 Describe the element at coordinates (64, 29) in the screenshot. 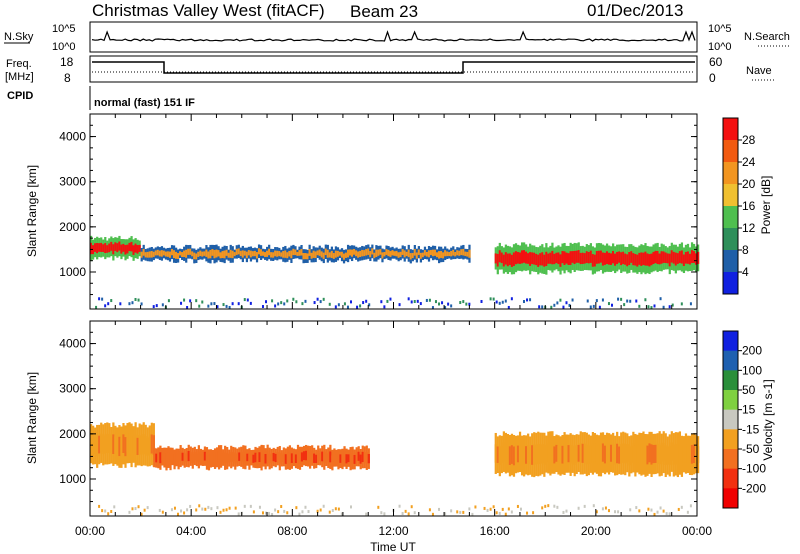

I see `nsky-tick-top: 10^5` at that location.